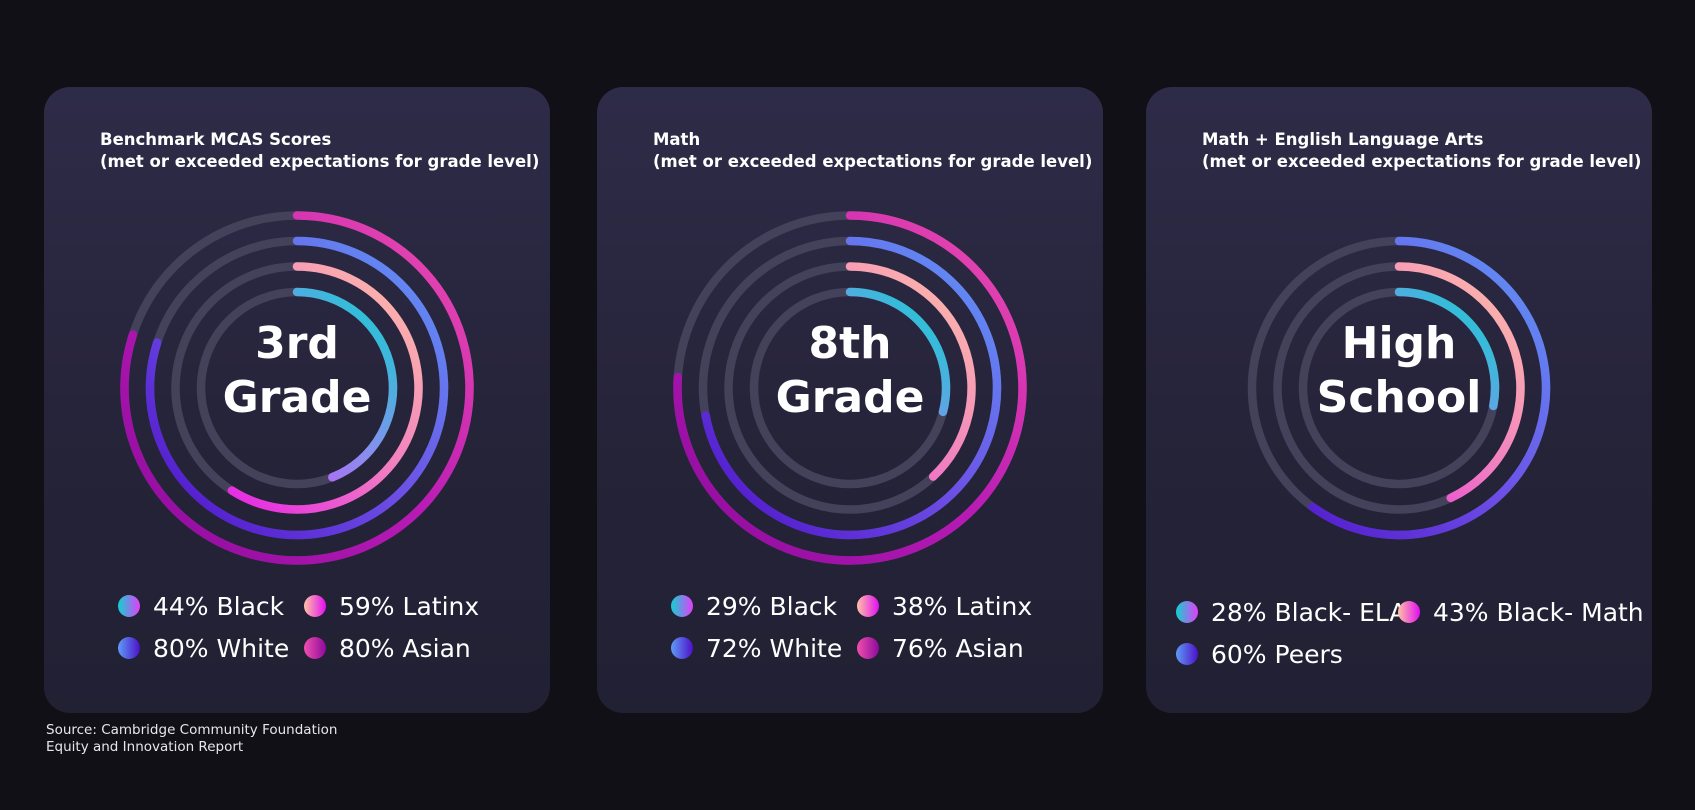 The image size is (1695, 810). What do you see at coordinates (192, 730) in the screenshot?
I see `source-line: Source: Cambridge Community Foundation` at bounding box center [192, 730].